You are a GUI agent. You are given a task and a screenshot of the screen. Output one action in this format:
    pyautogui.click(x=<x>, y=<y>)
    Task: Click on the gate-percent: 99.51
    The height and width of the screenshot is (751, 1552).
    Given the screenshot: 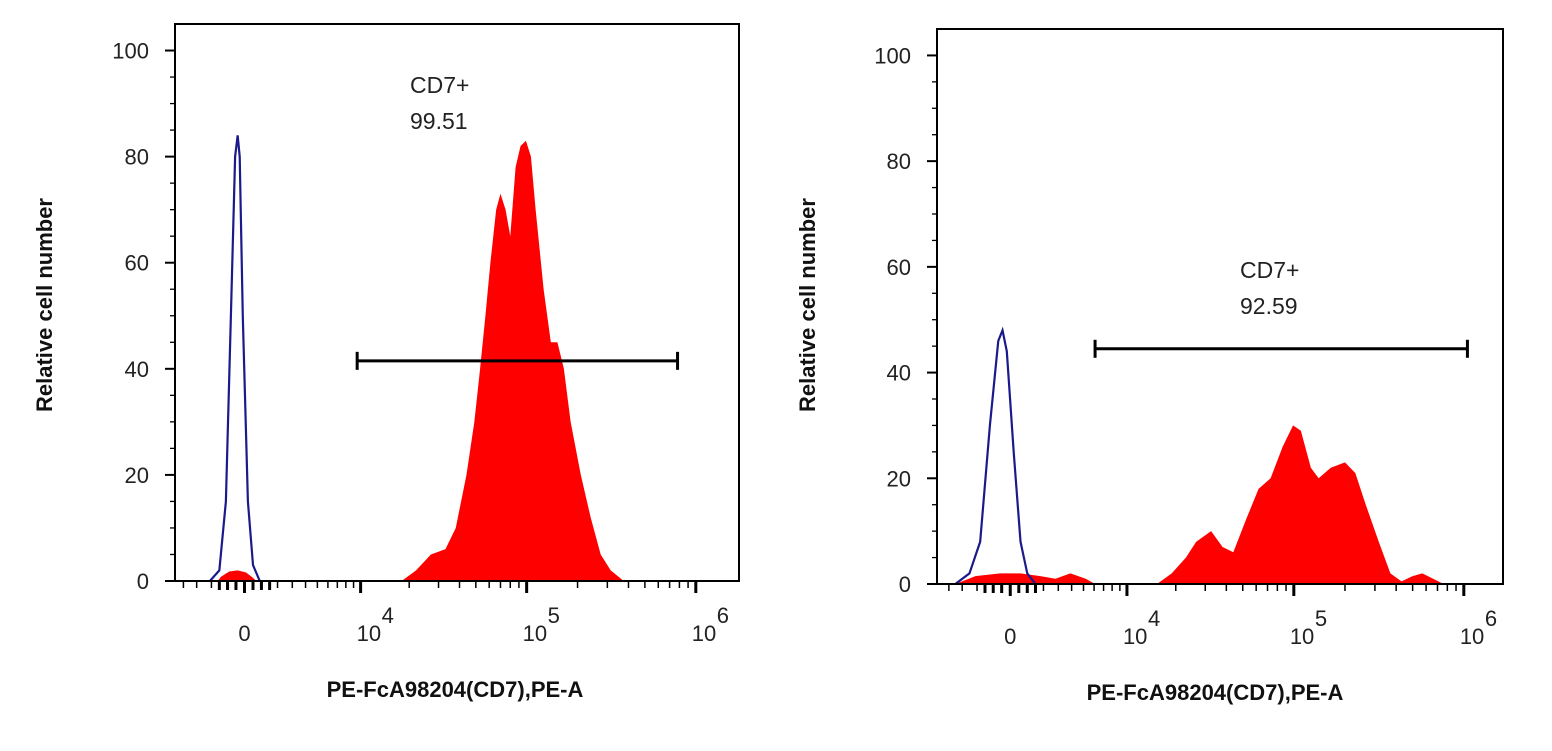 What is the action you would take?
    pyautogui.click(x=439, y=121)
    